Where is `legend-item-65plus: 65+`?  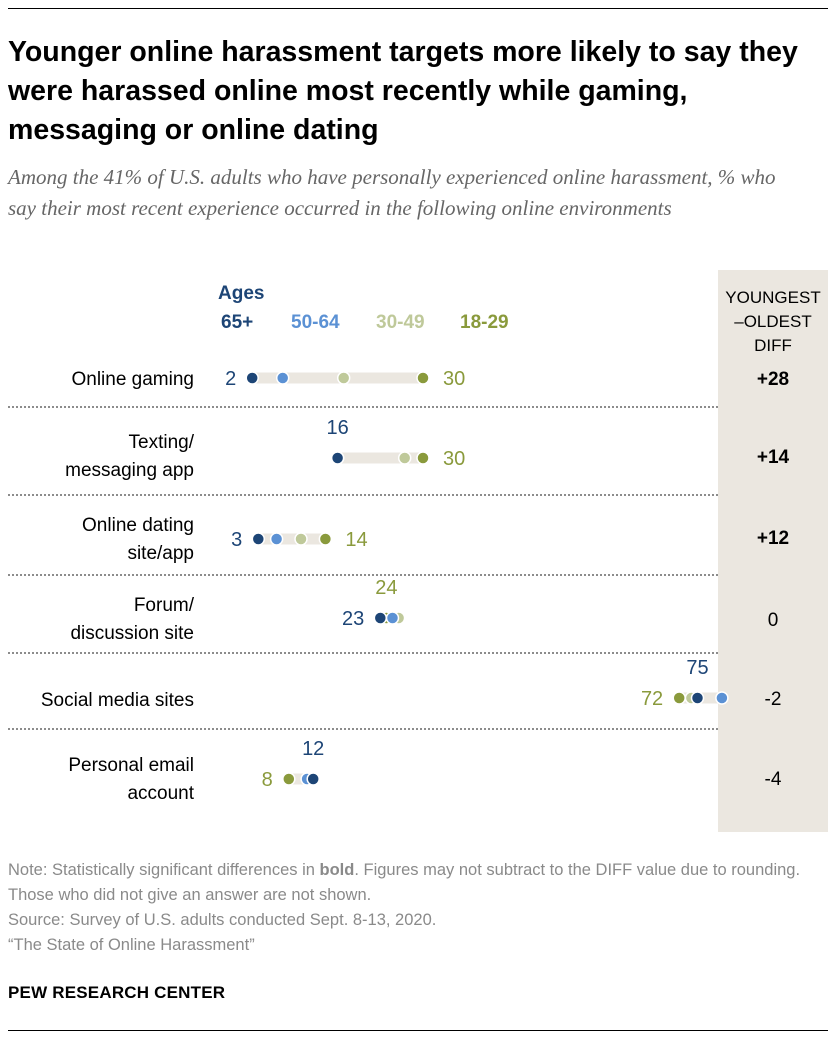 legend-item-65plus: 65+ is located at coordinates (237, 322).